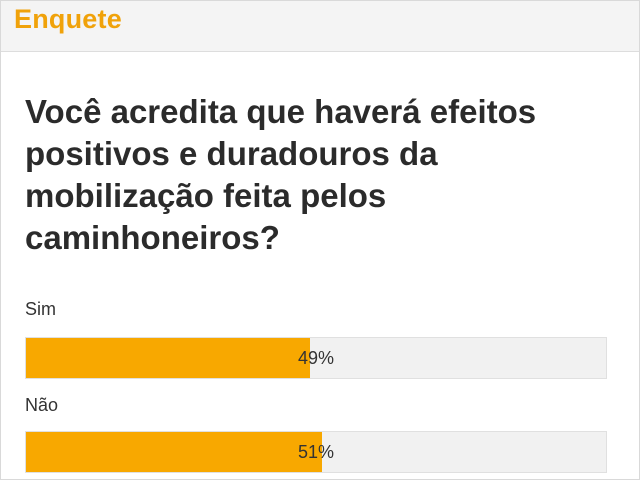  I want to click on poll-title: Enquete, so click(68, 19).